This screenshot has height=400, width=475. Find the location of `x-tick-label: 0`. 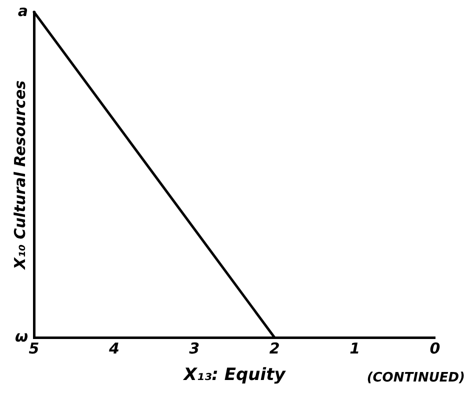

x-tick-label: 0 is located at coordinates (435, 348).